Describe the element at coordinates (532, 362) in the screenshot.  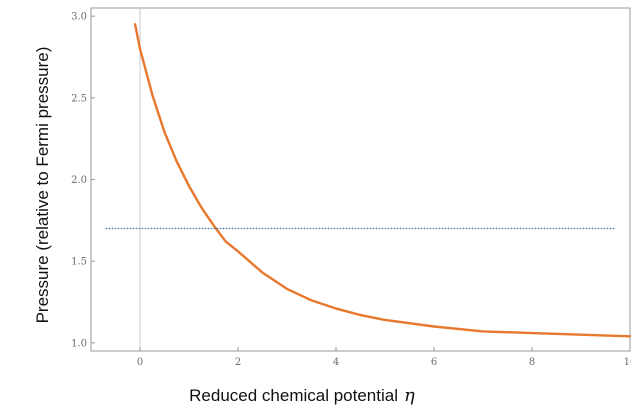
I see `x-tick-label: 8` at that location.